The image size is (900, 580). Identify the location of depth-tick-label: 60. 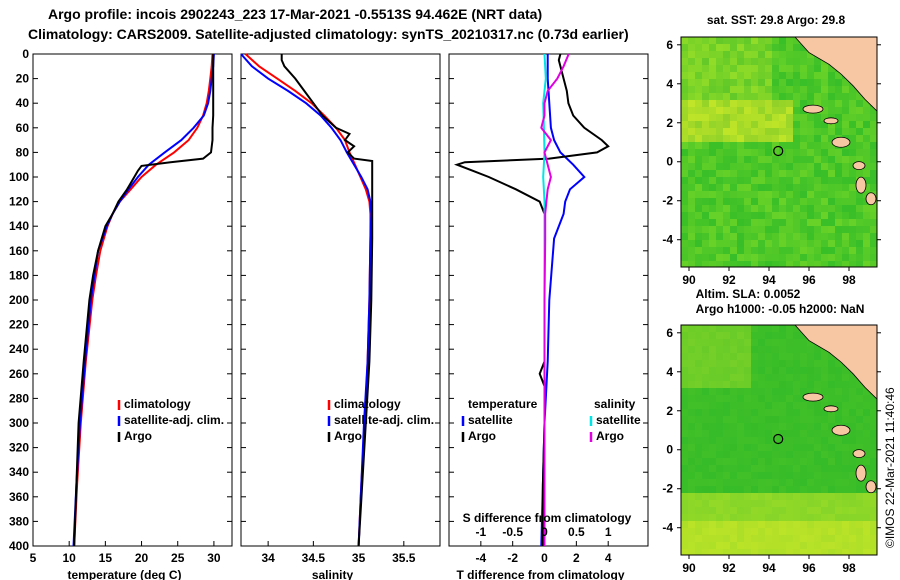
(23, 128).